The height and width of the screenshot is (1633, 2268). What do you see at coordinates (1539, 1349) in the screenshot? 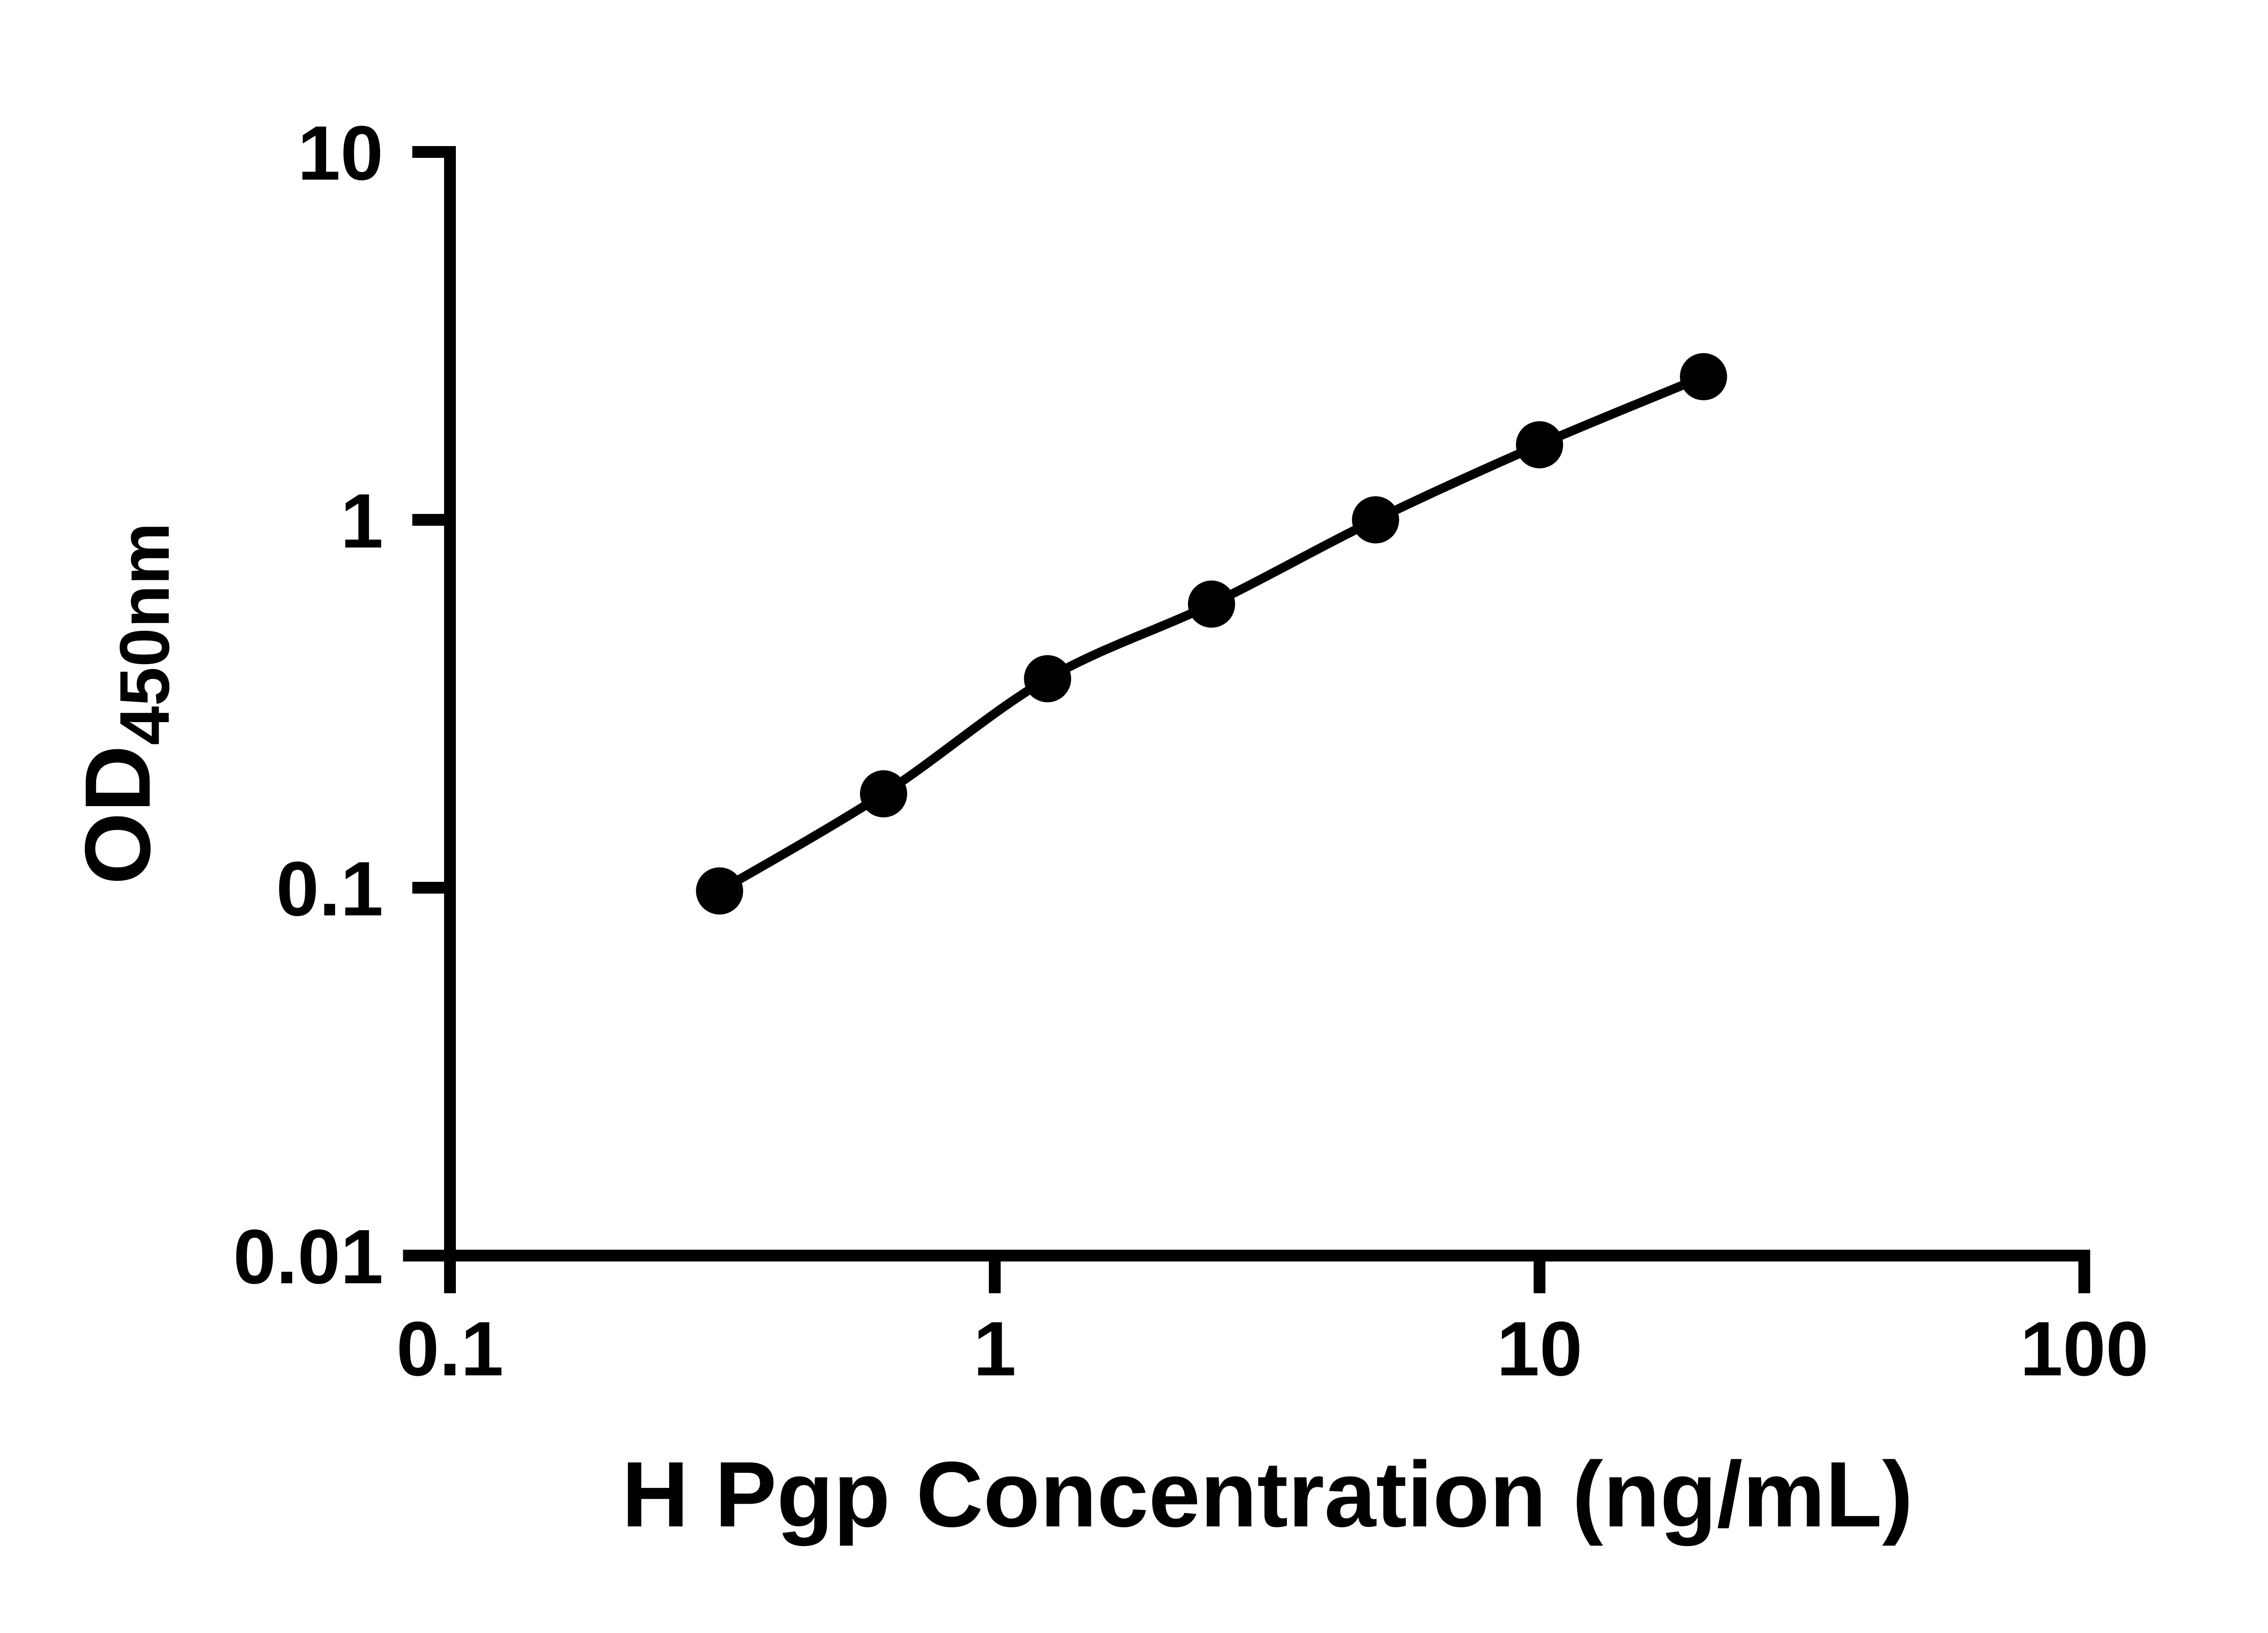
I see `x-tick-label: 10` at bounding box center [1539, 1349].